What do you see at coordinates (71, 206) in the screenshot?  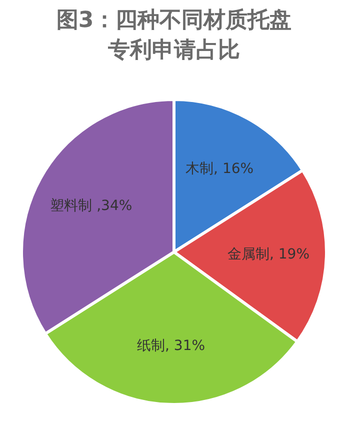 I see `slice-label: 塑料制` at bounding box center [71, 206].